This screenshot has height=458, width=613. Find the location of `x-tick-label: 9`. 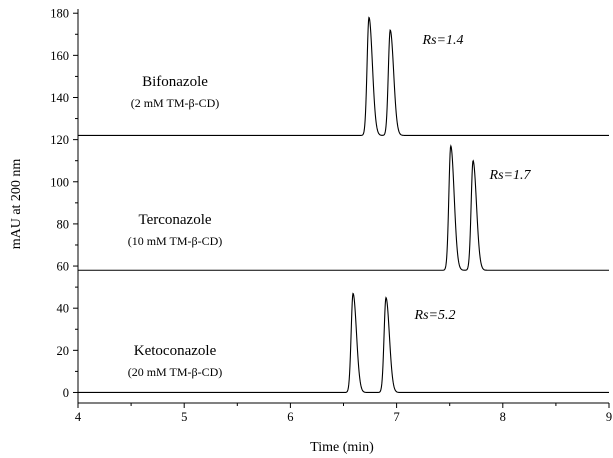

x-tick-label: 9 is located at coordinates (609, 417).